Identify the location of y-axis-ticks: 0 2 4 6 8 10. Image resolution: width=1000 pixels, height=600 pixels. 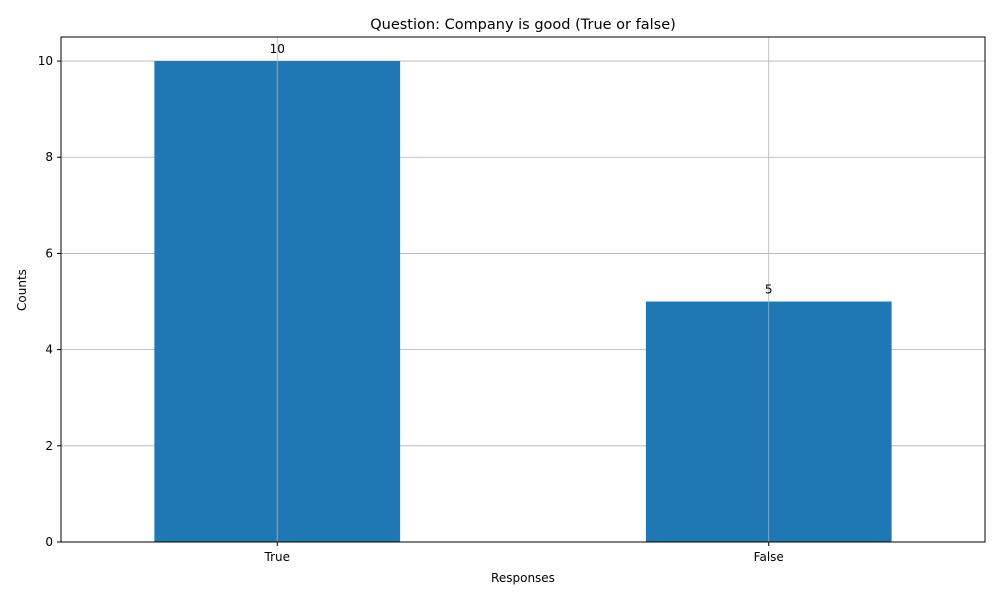
(49, 301).